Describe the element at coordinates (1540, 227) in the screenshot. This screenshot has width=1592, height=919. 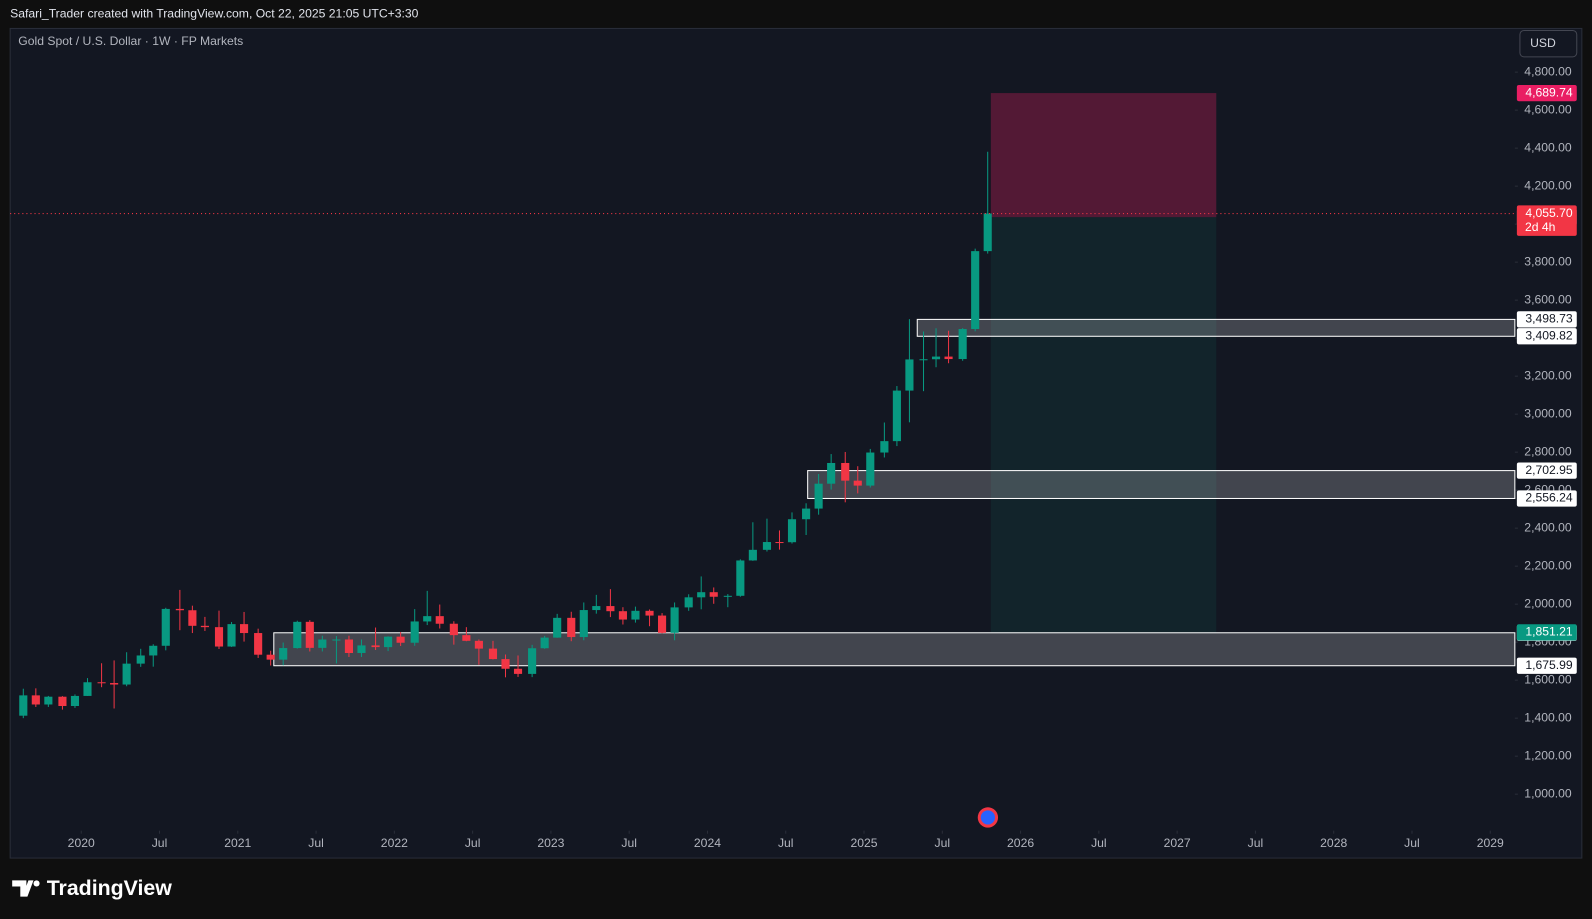
I see `countdown-label: 2d 4h` at that location.